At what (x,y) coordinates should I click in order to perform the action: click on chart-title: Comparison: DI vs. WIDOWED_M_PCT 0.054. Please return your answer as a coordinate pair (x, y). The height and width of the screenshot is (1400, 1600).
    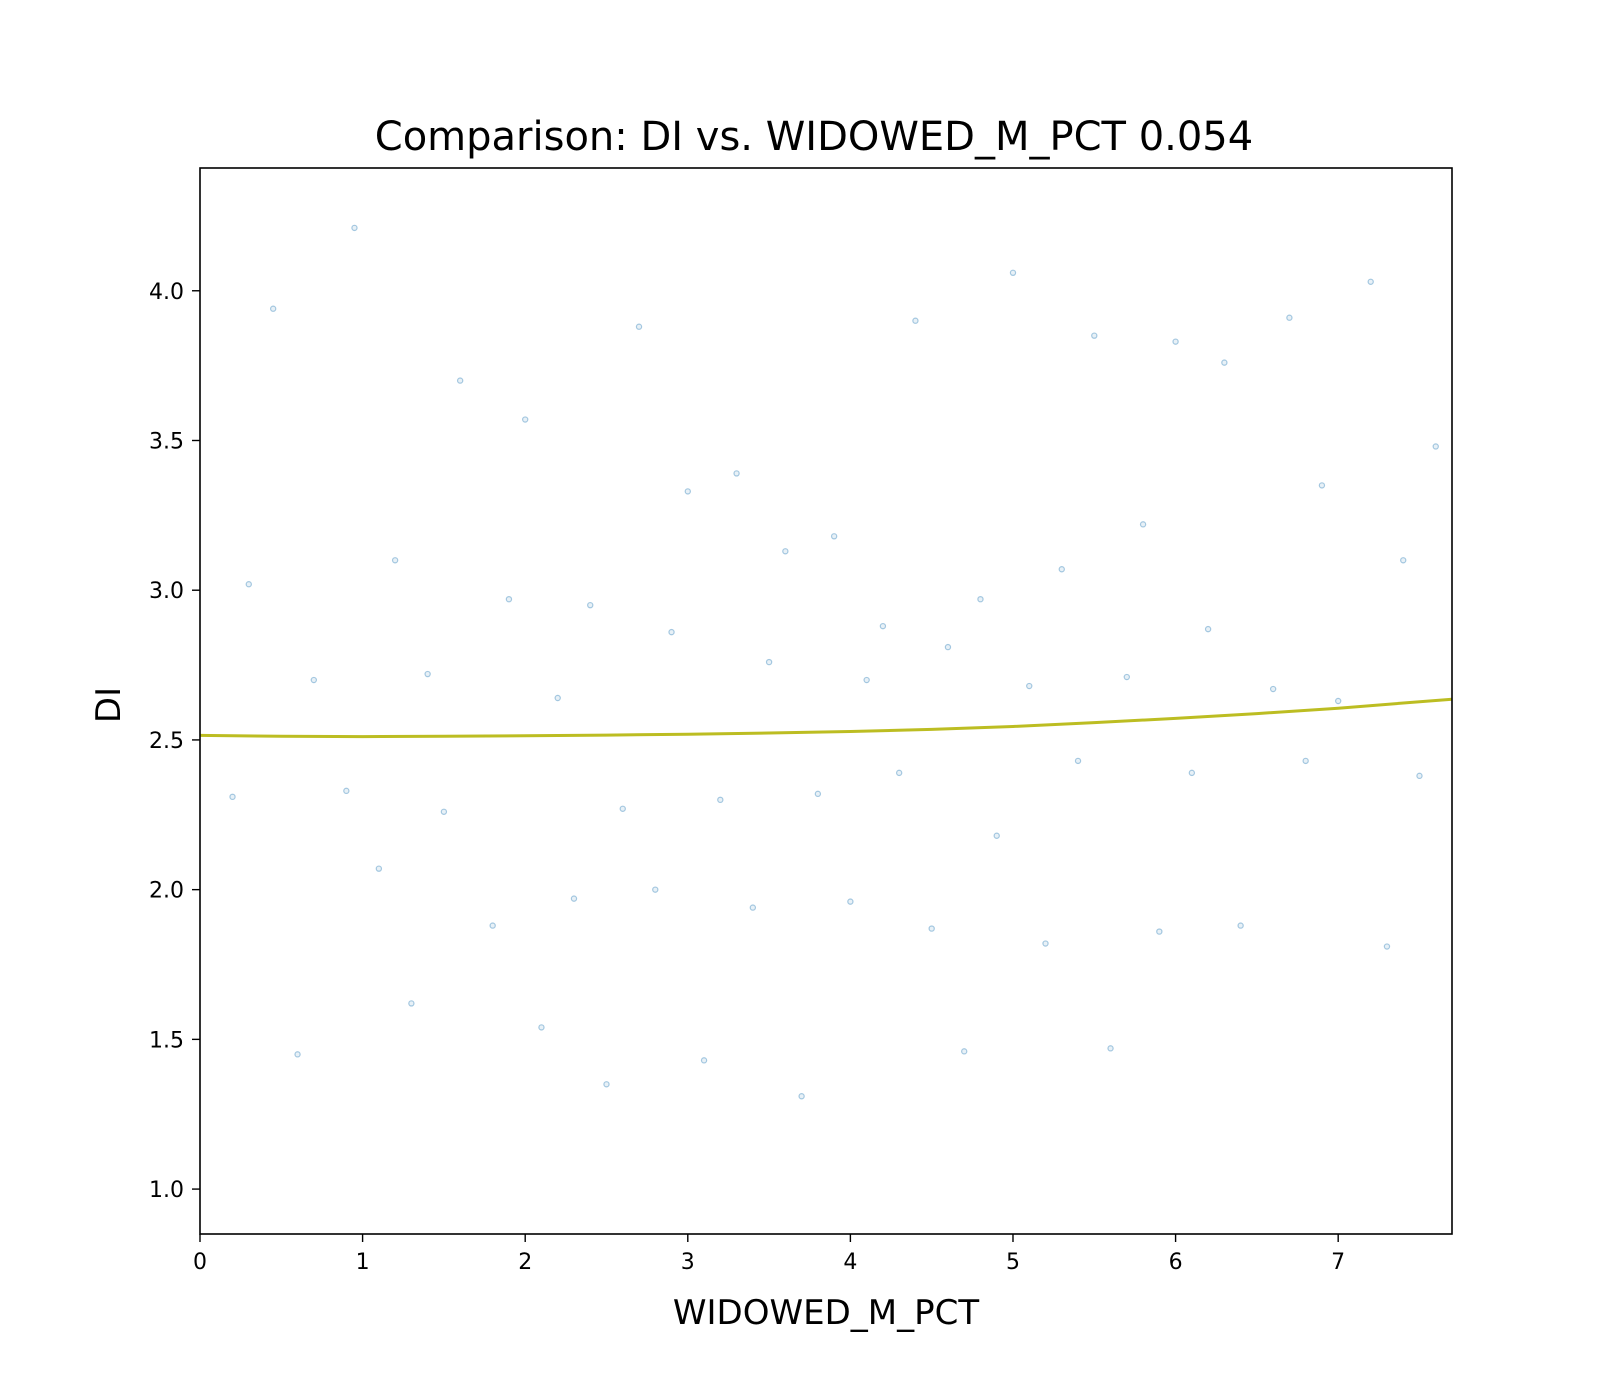
    Looking at the image, I should click on (814, 137).